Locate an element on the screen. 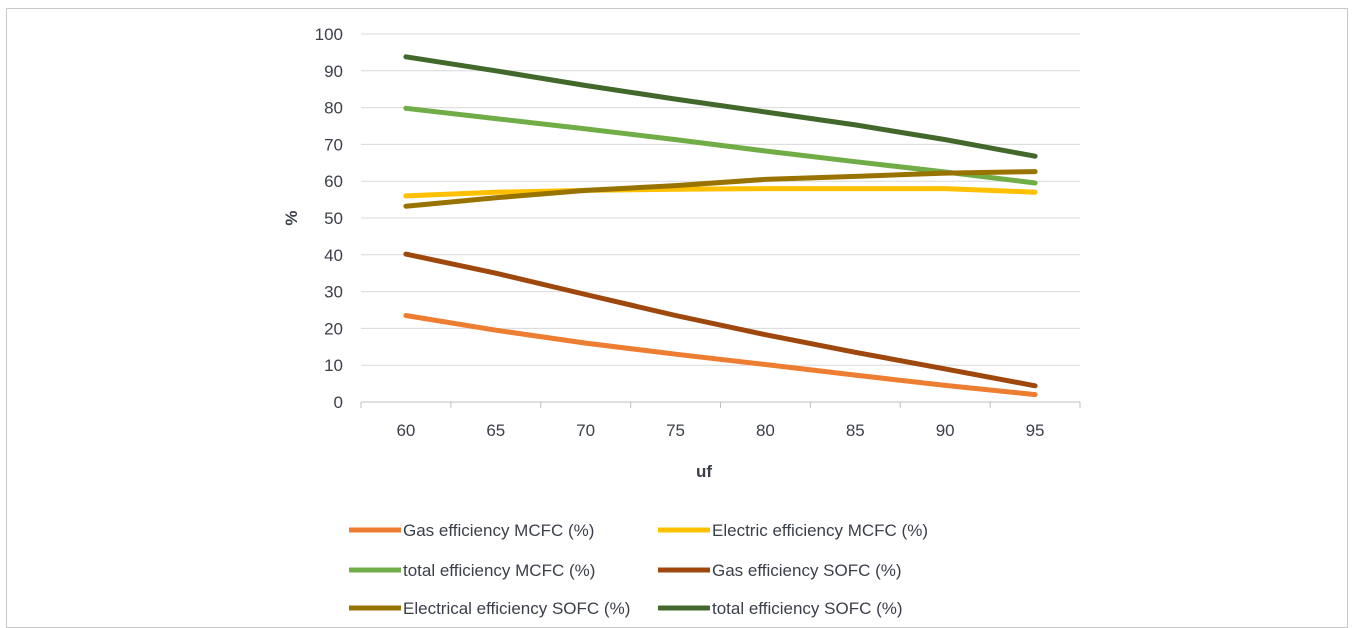 Image resolution: width=1356 pixels, height=628 pixels. x-tick-label: 85 is located at coordinates (855, 430).